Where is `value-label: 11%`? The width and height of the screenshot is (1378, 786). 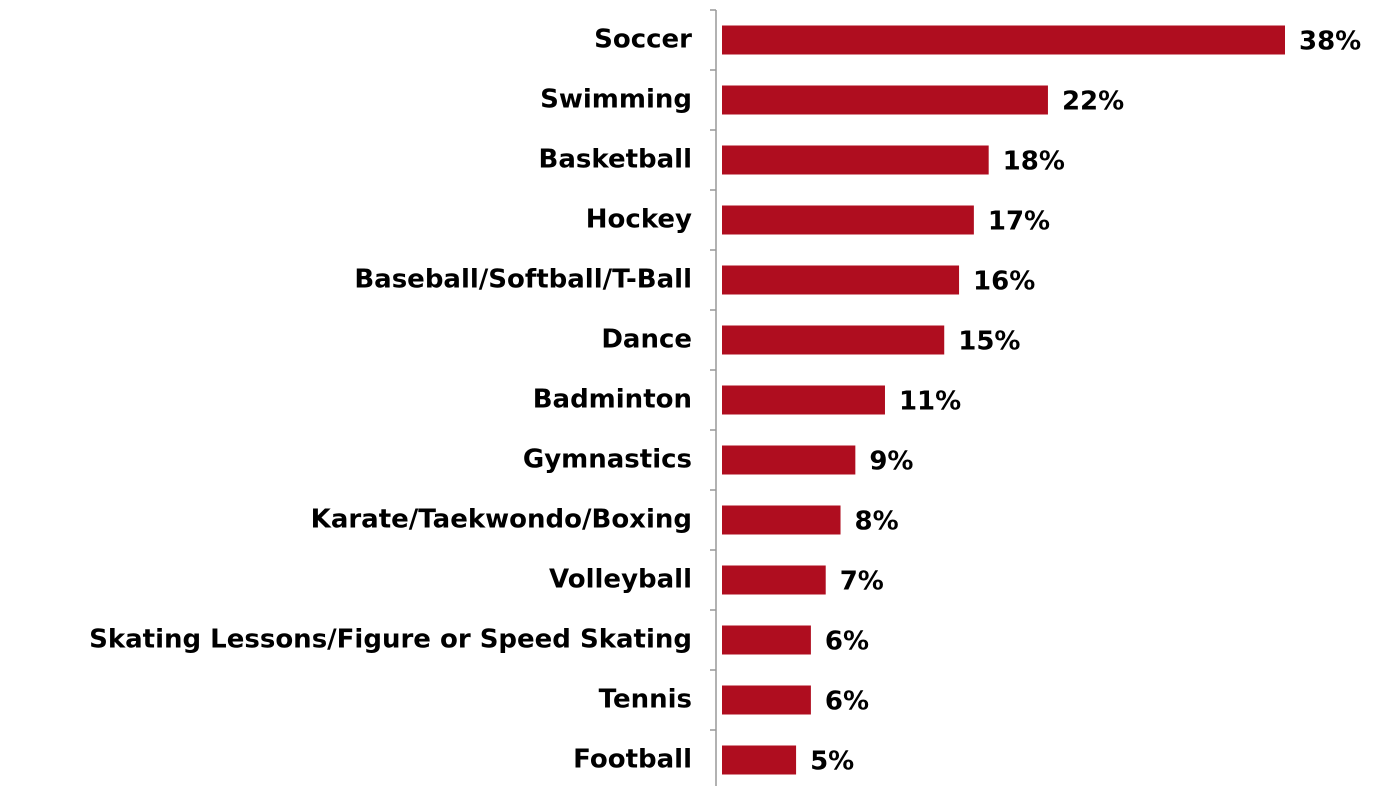 value-label: 11% is located at coordinates (930, 402).